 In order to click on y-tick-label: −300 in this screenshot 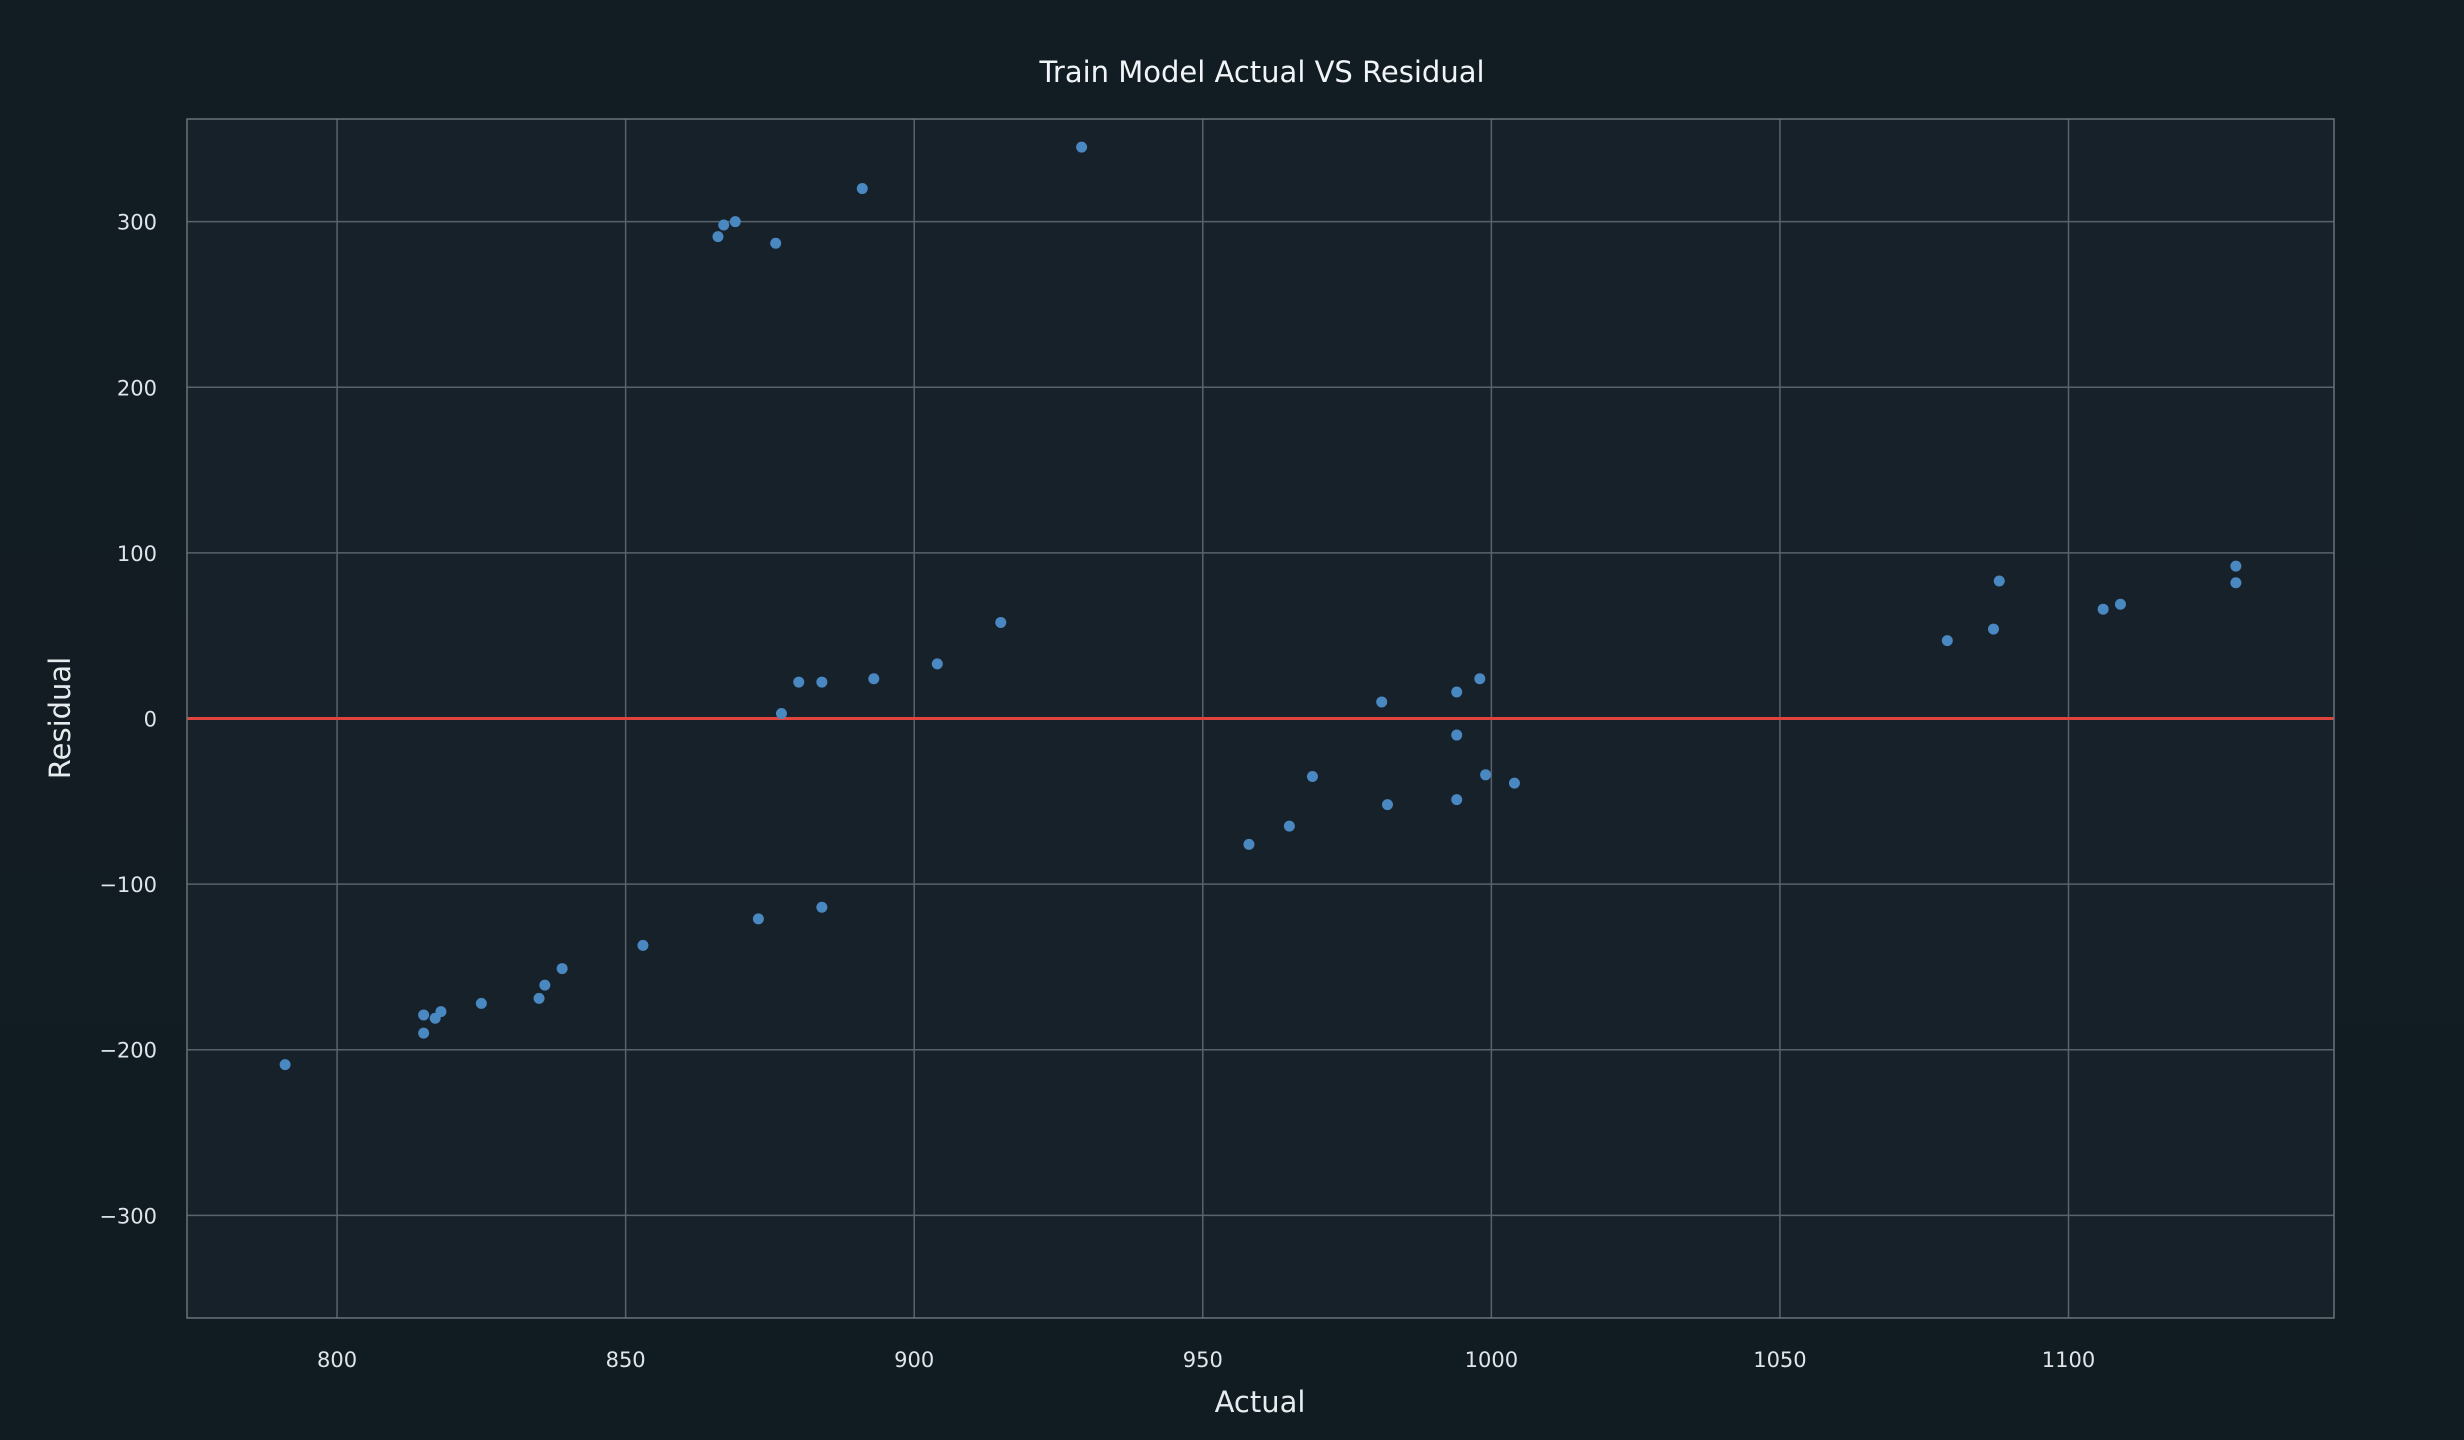, I will do `click(128, 1216)`.